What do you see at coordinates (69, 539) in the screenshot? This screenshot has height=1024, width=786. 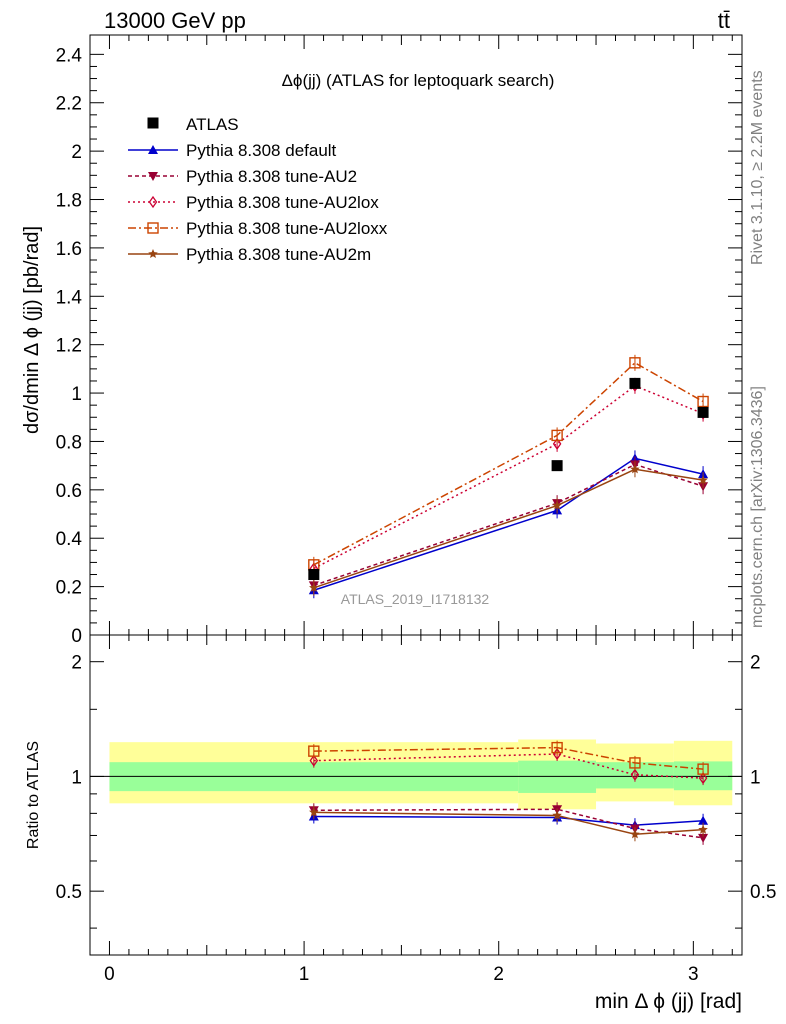 I see `y-tick-label: 0.4` at bounding box center [69, 539].